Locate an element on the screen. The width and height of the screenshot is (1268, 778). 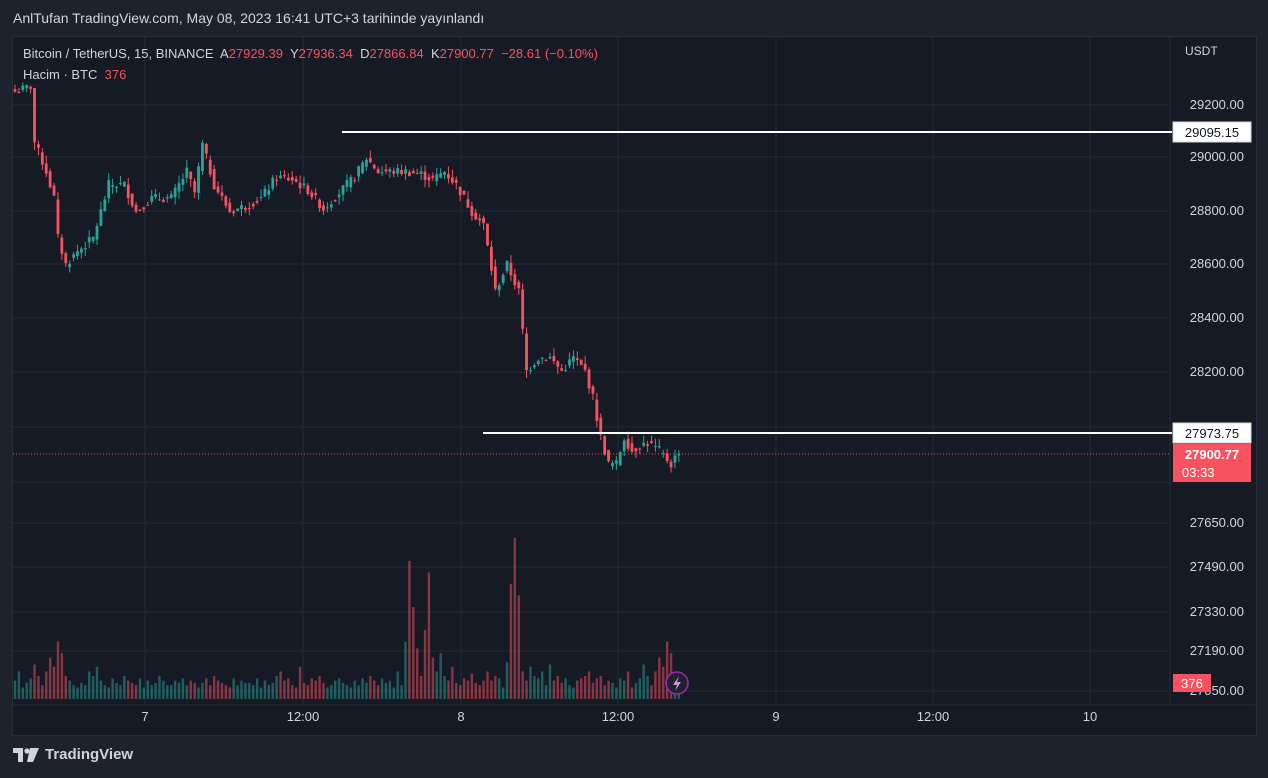
price-tick-label: 27330.00 is located at coordinates (1217, 611).